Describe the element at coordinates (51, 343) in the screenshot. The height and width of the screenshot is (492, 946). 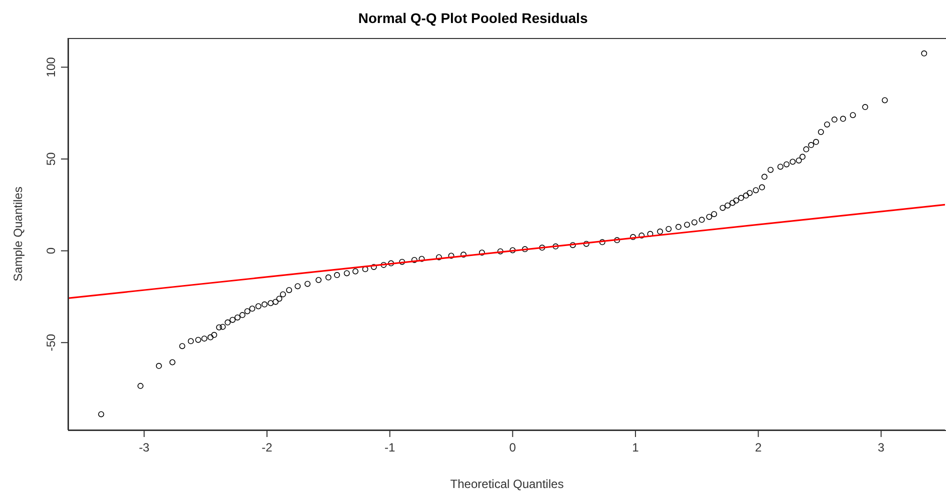
I see `y-tick-label: -50` at that location.